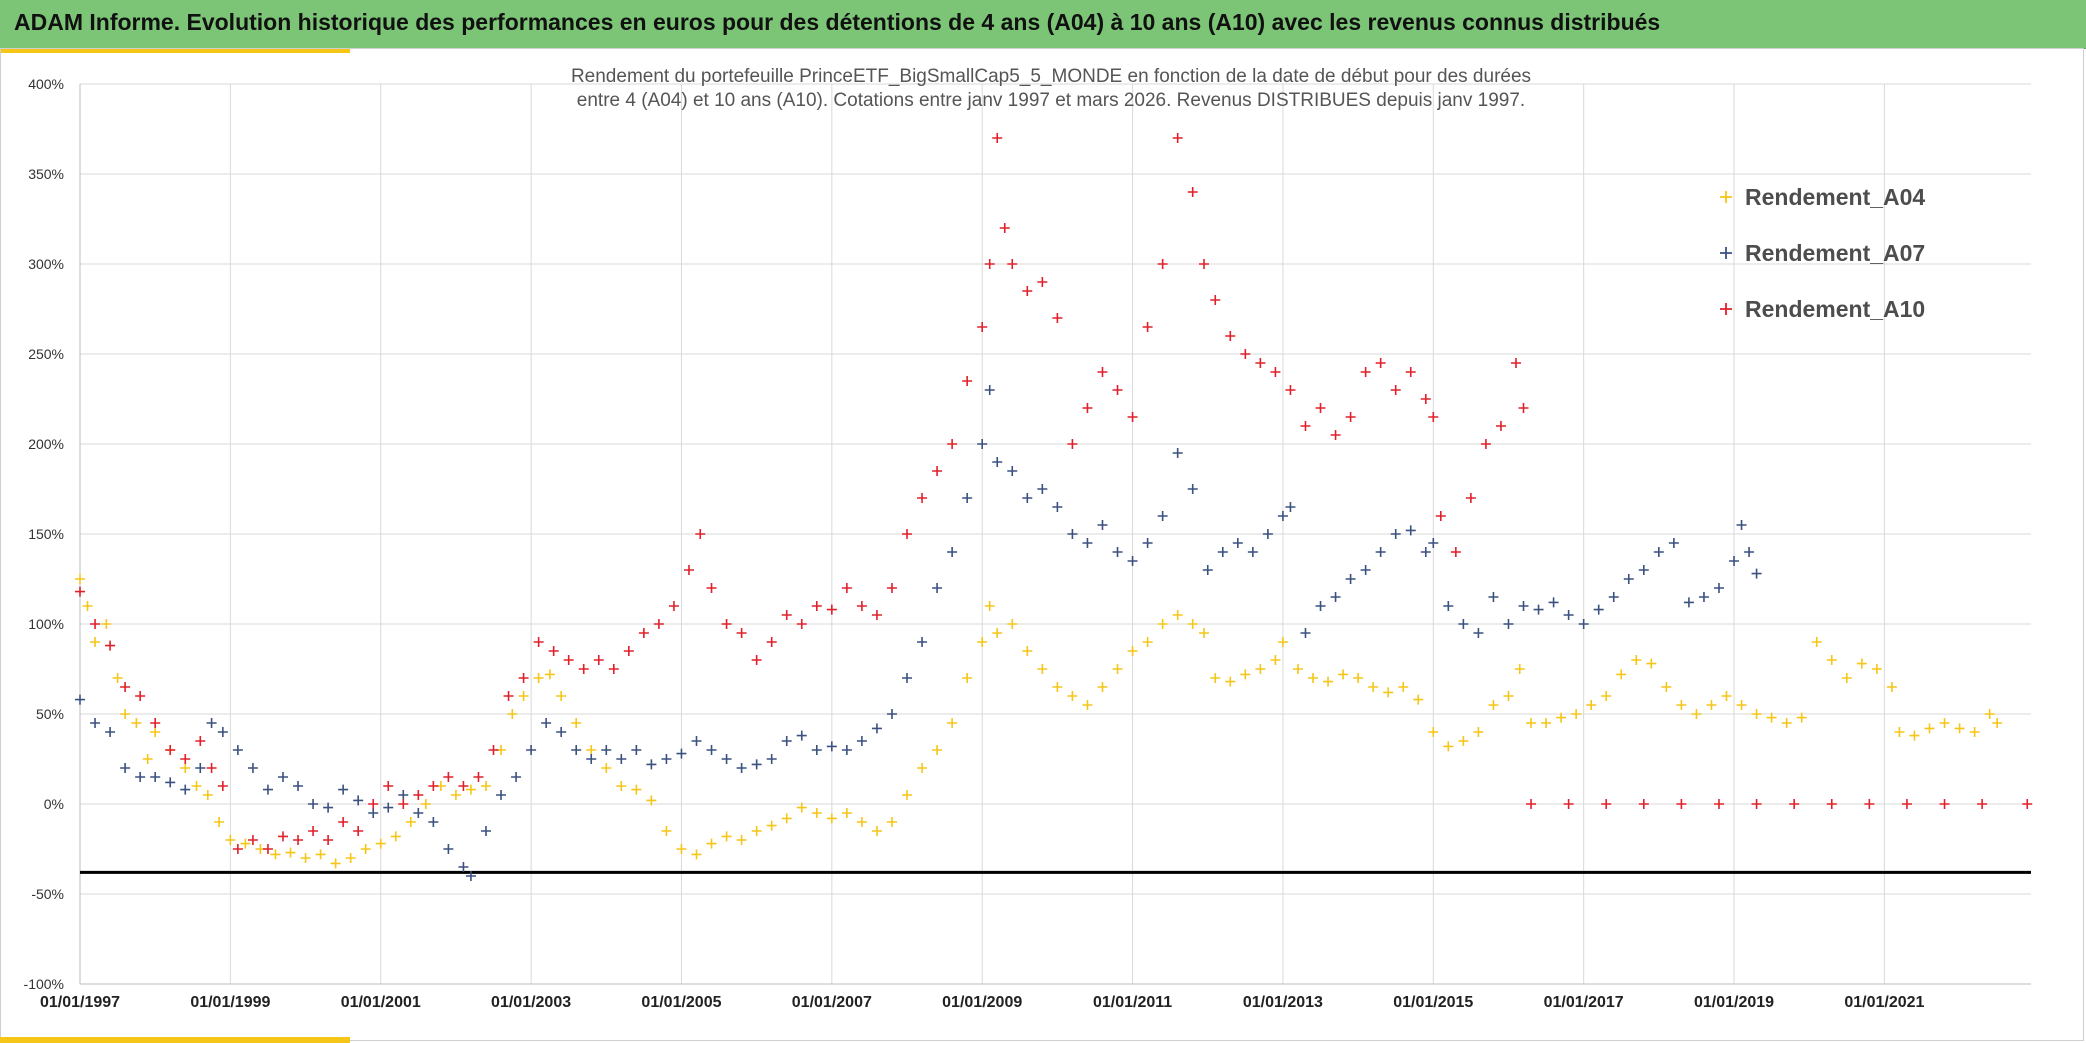 The height and width of the screenshot is (1043, 2086). Describe the element at coordinates (1835, 253) in the screenshot. I see `legend-label: Rendement_A07` at that location.